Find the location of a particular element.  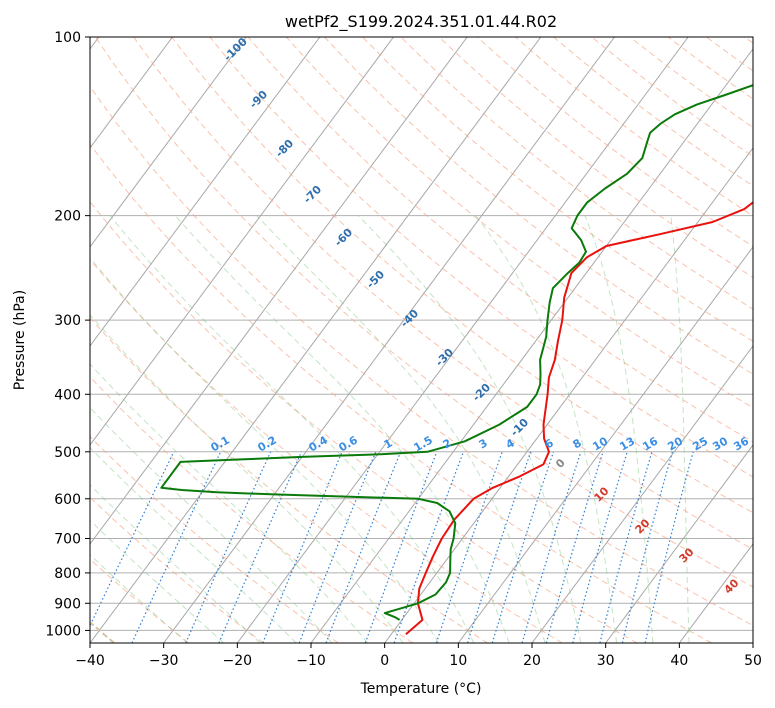

mixing-ratio-label: 8 is located at coordinates (577, 443).